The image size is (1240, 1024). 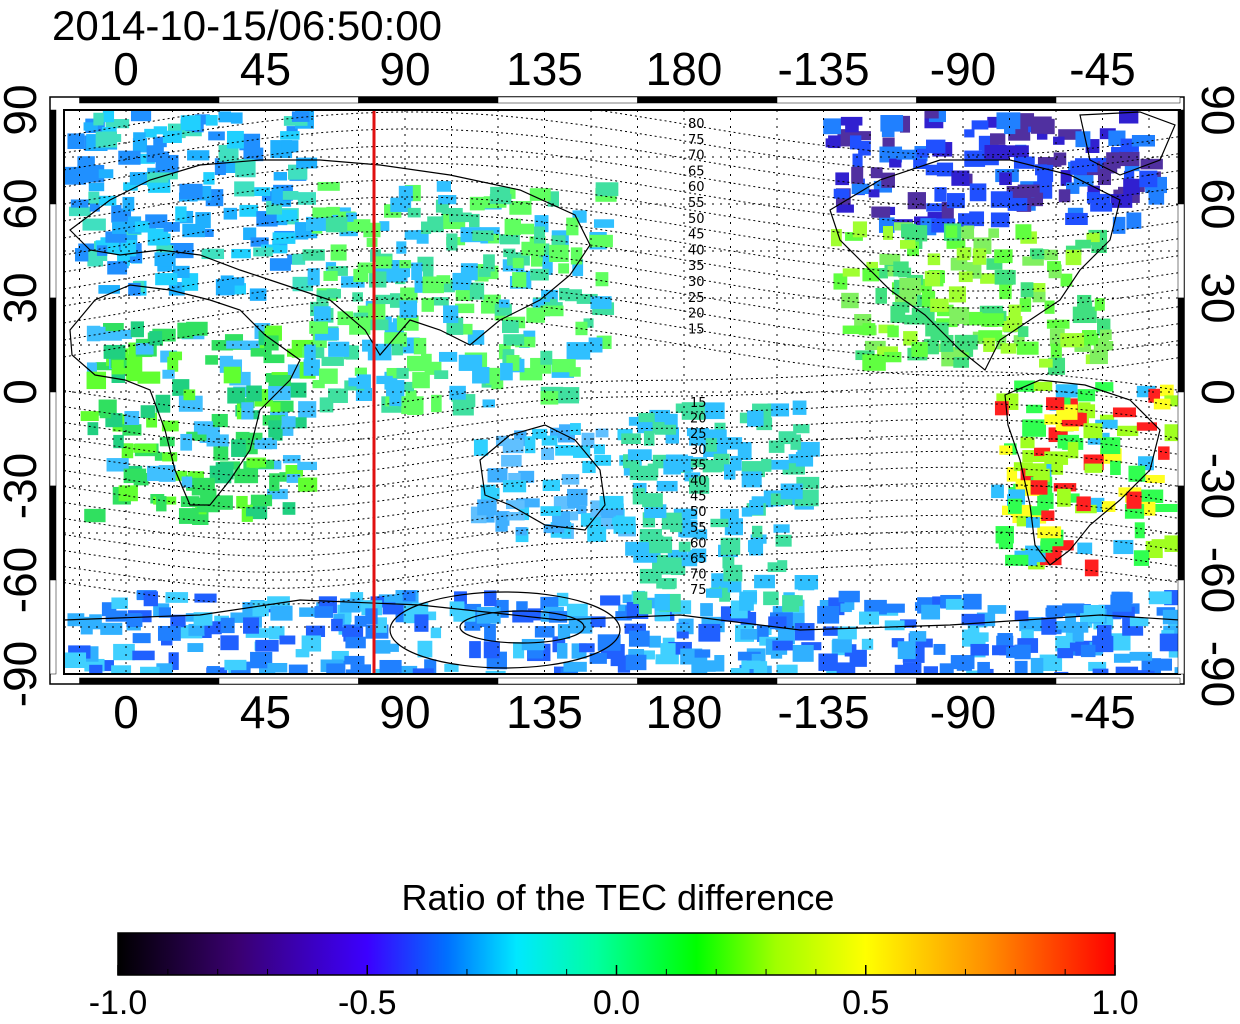 I want to click on lat-tick-label-right: -90, so click(x=1216, y=674).